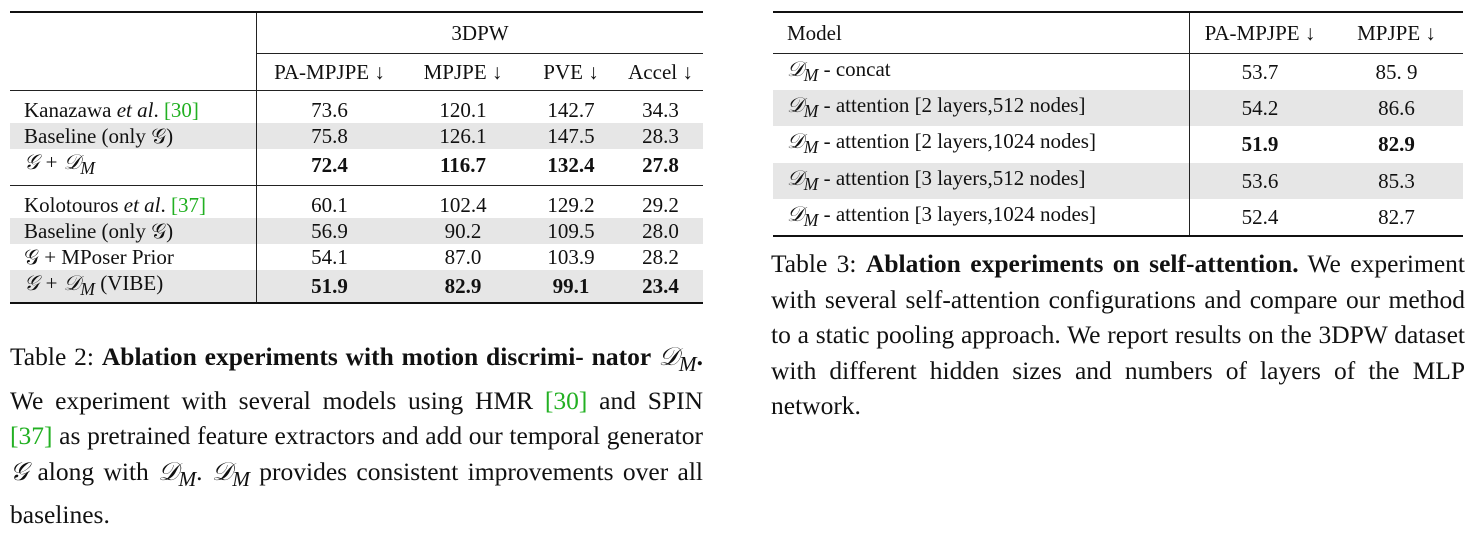 The width and height of the screenshot is (1477, 533). I want to click on table-cell: 103.9, so click(571, 257).